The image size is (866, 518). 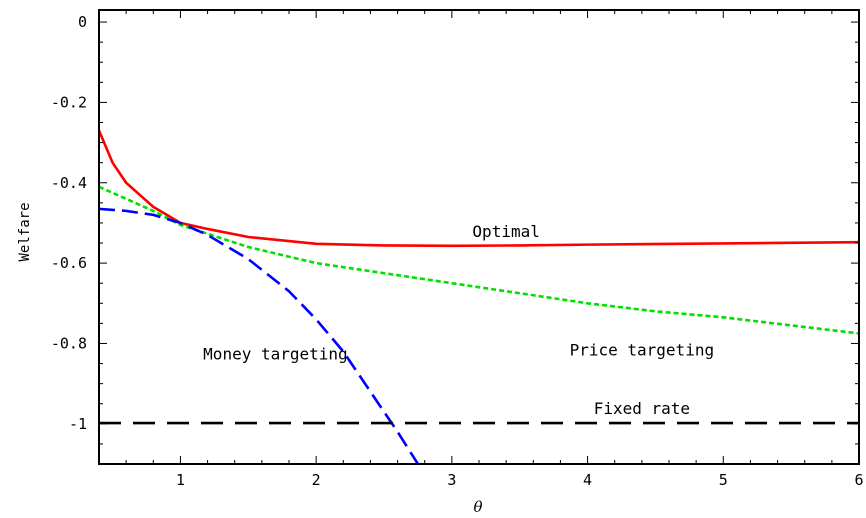 I want to click on annotation-optimal: Optimal, so click(x=505, y=231).